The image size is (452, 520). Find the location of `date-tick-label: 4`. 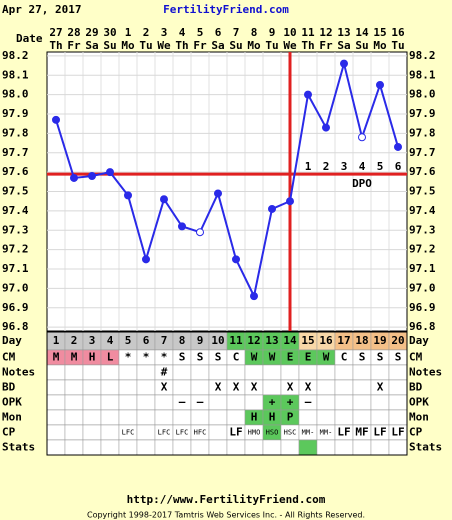

date-tick-label: 4 is located at coordinates (182, 32).